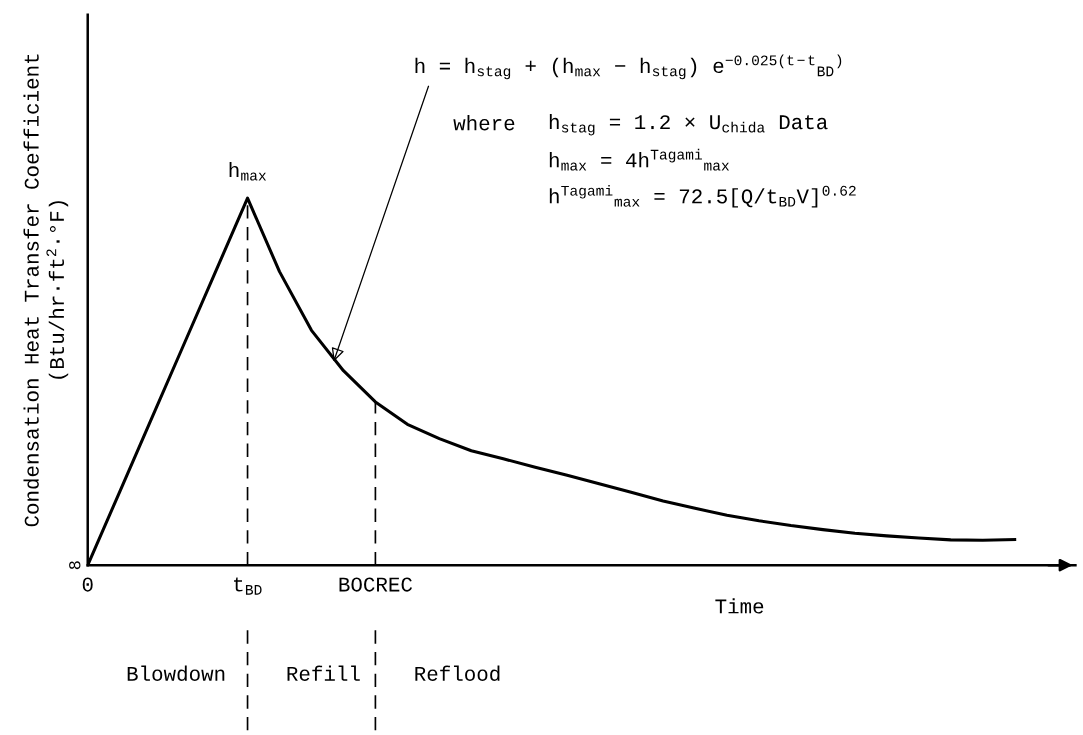 The width and height of the screenshot is (1083, 735). What do you see at coordinates (639, 159) in the screenshot?
I see `text: h$_{max}$ = 4h$^{Tagami}$$_{max}$` at bounding box center [639, 159].